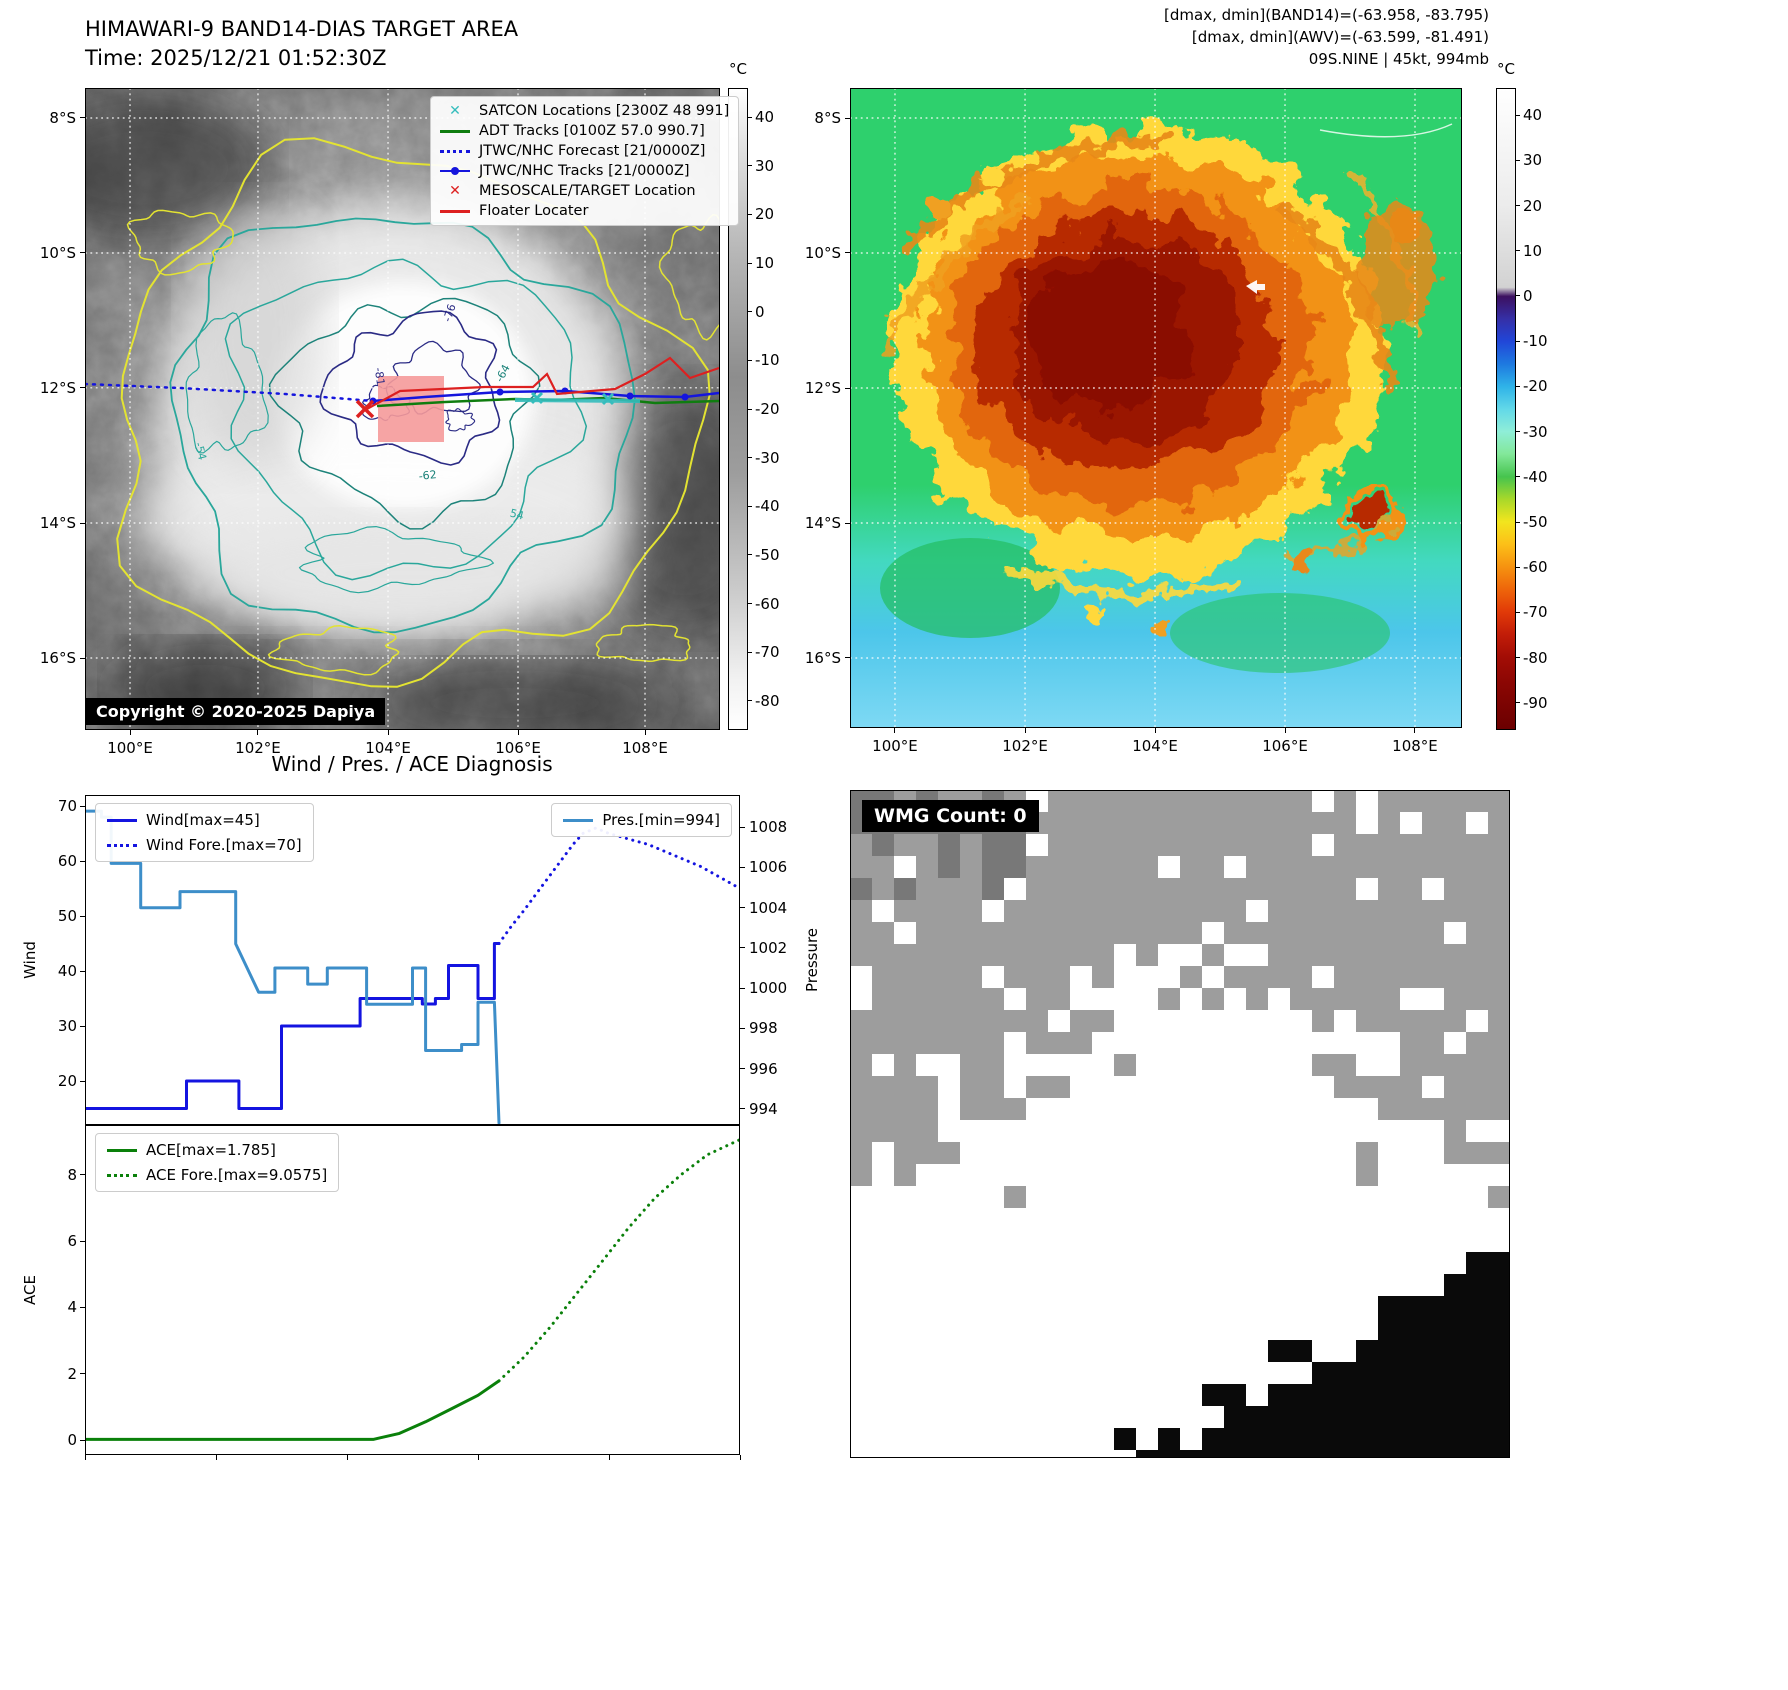 Image resolution: width=1788 pixels, height=1690 pixels. I want to click on y-tick-label: 8°S, so click(62, 117).